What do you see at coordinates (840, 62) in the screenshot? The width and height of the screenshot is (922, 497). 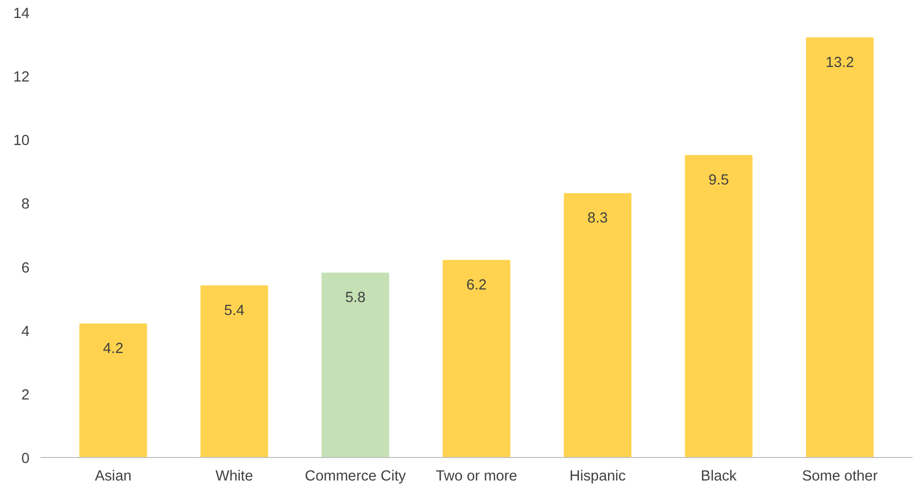 I see `data-label: 13.2` at bounding box center [840, 62].